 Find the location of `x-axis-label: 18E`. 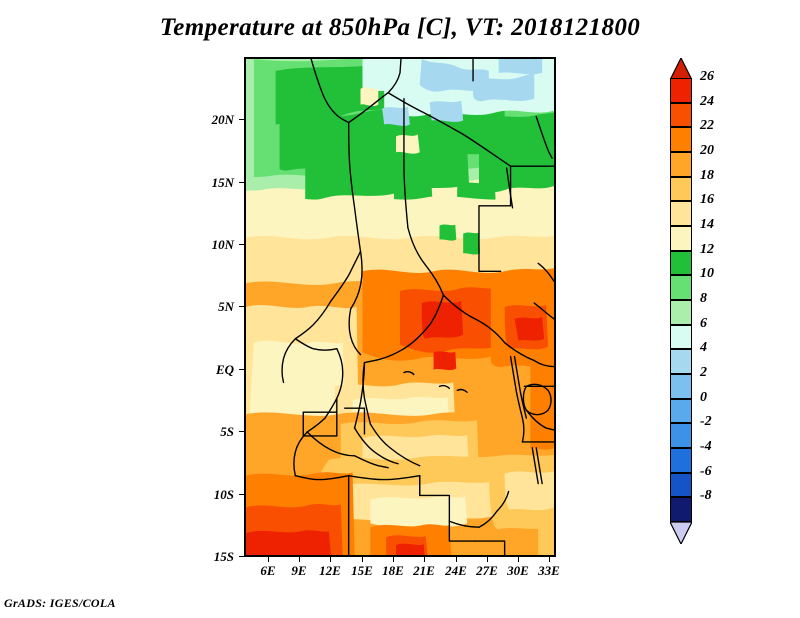

x-axis-label: 18E is located at coordinates (393, 570).